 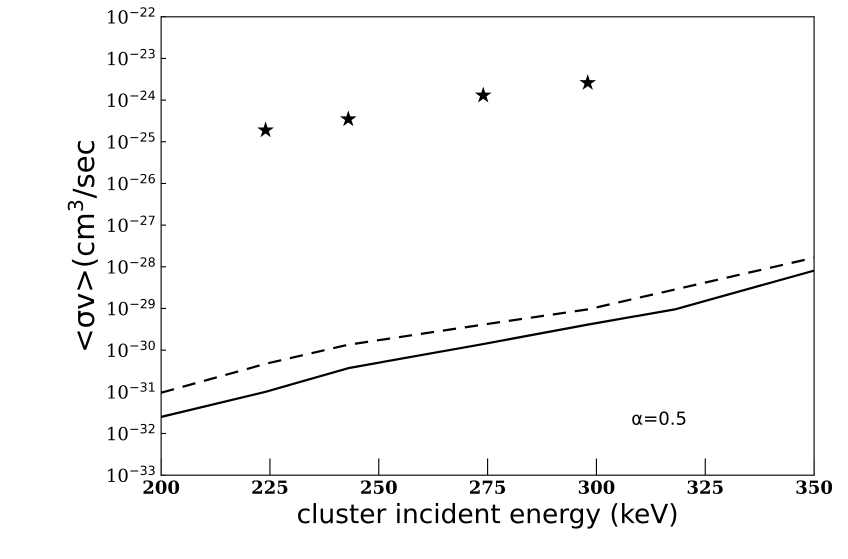 What do you see at coordinates (131, 99) in the screenshot?
I see `y-tick-label: 10$^{−24}$` at bounding box center [131, 99].